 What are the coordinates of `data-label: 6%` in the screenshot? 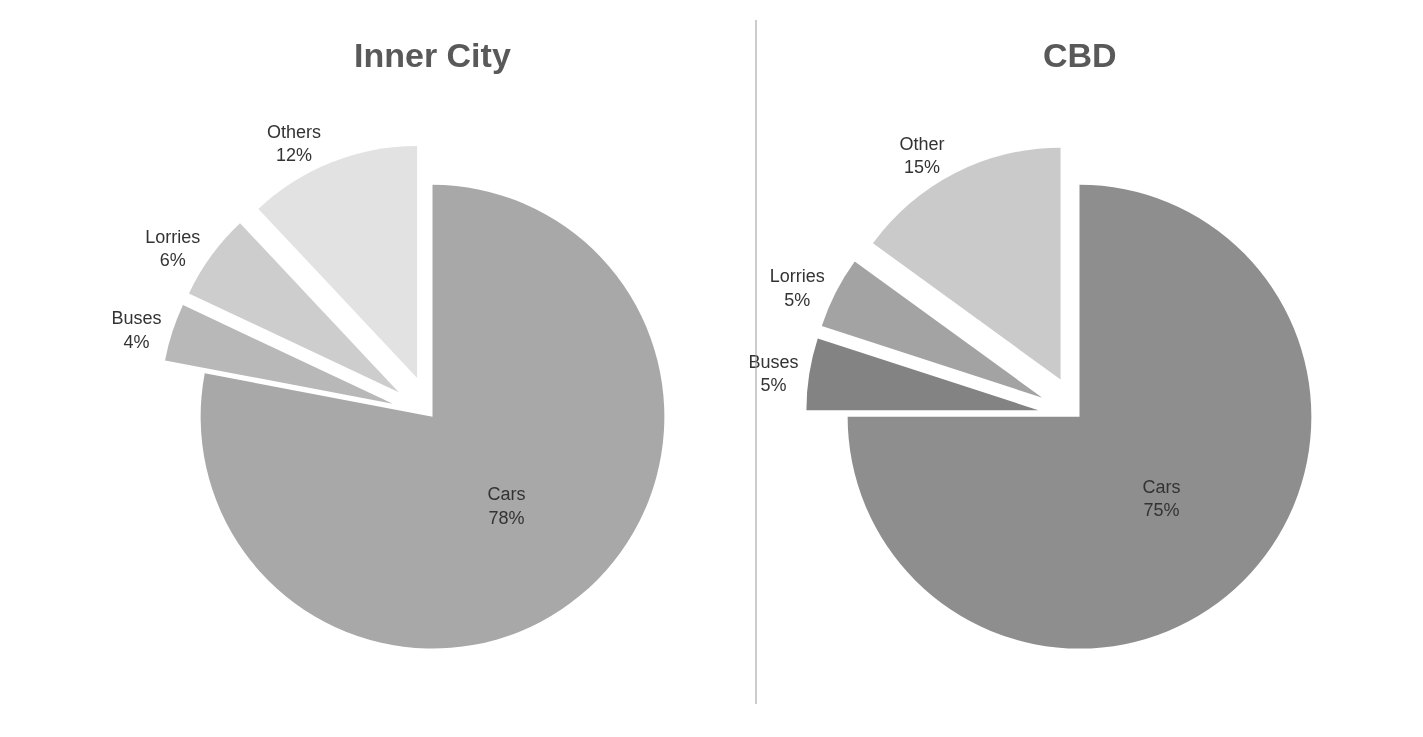 It's located at (172, 260).